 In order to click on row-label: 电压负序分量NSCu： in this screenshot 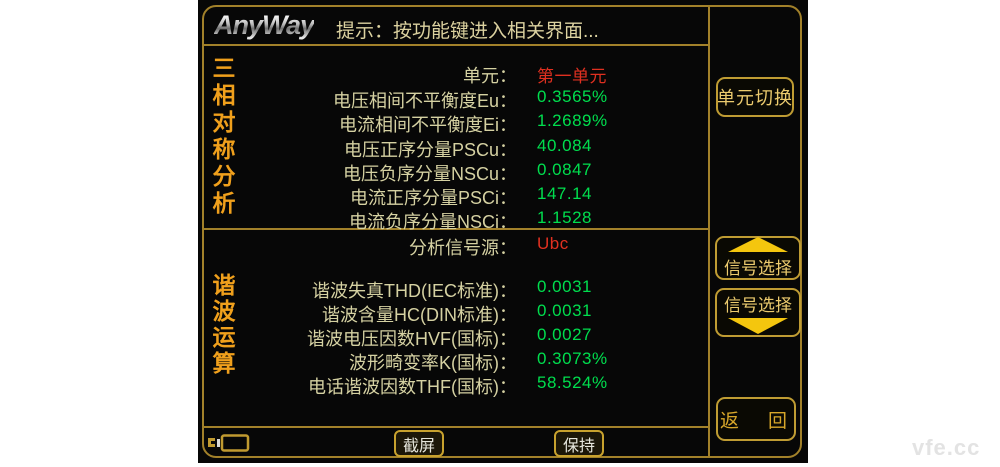, I will do `click(429, 174)`.